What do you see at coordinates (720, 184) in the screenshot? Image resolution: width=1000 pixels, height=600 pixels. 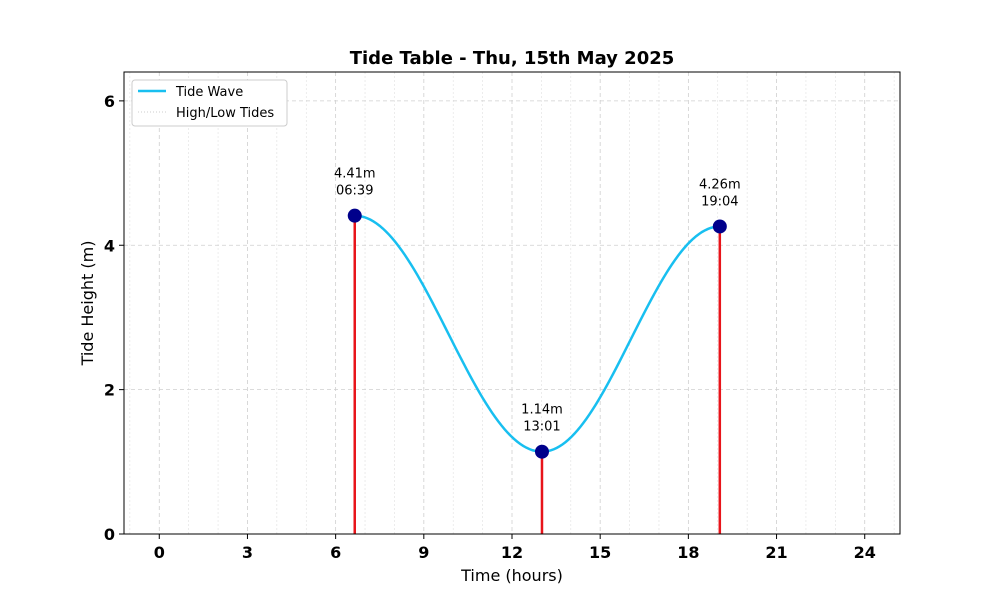 I see `tide-height-label: 4.26m` at bounding box center [720, 184].